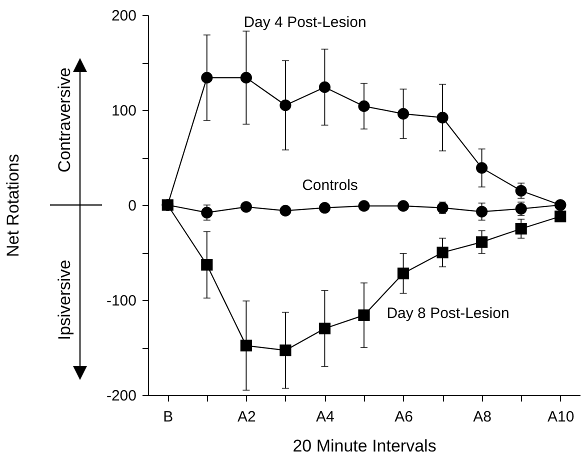 The height and width of the screenshot is (462, 587). What do you see at coordinates (561, 417) in the screenshot?
I see `x-tick-label: A10` at bounding box center [561, 417].